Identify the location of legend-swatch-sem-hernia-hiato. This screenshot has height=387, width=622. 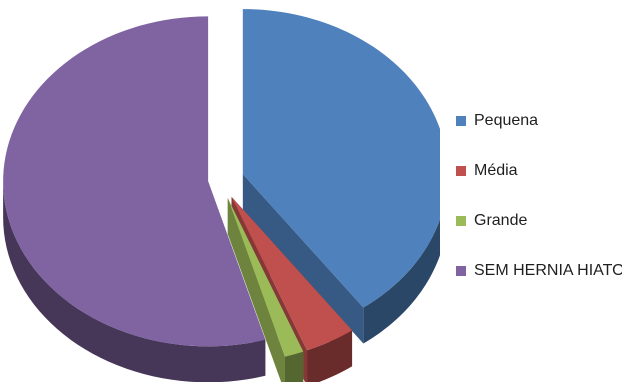
(461, 271).